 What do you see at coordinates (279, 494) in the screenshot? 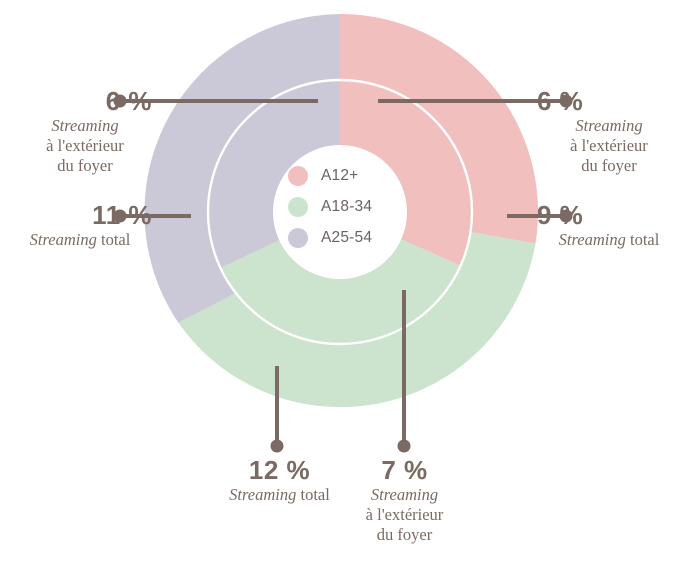
I see `callout-bottom-left-caption: Streaming total` at bounding box center [279, 494].